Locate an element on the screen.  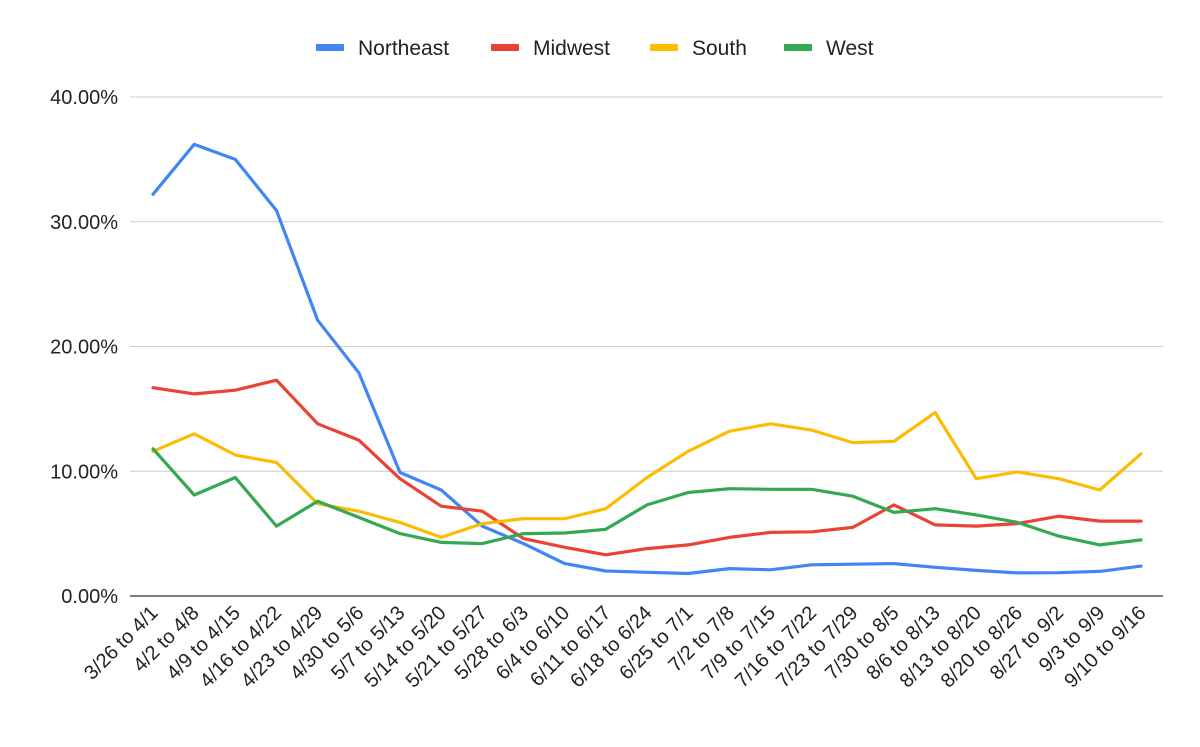
y-tick-label: 0.00% is located at coordinates (89, 597).